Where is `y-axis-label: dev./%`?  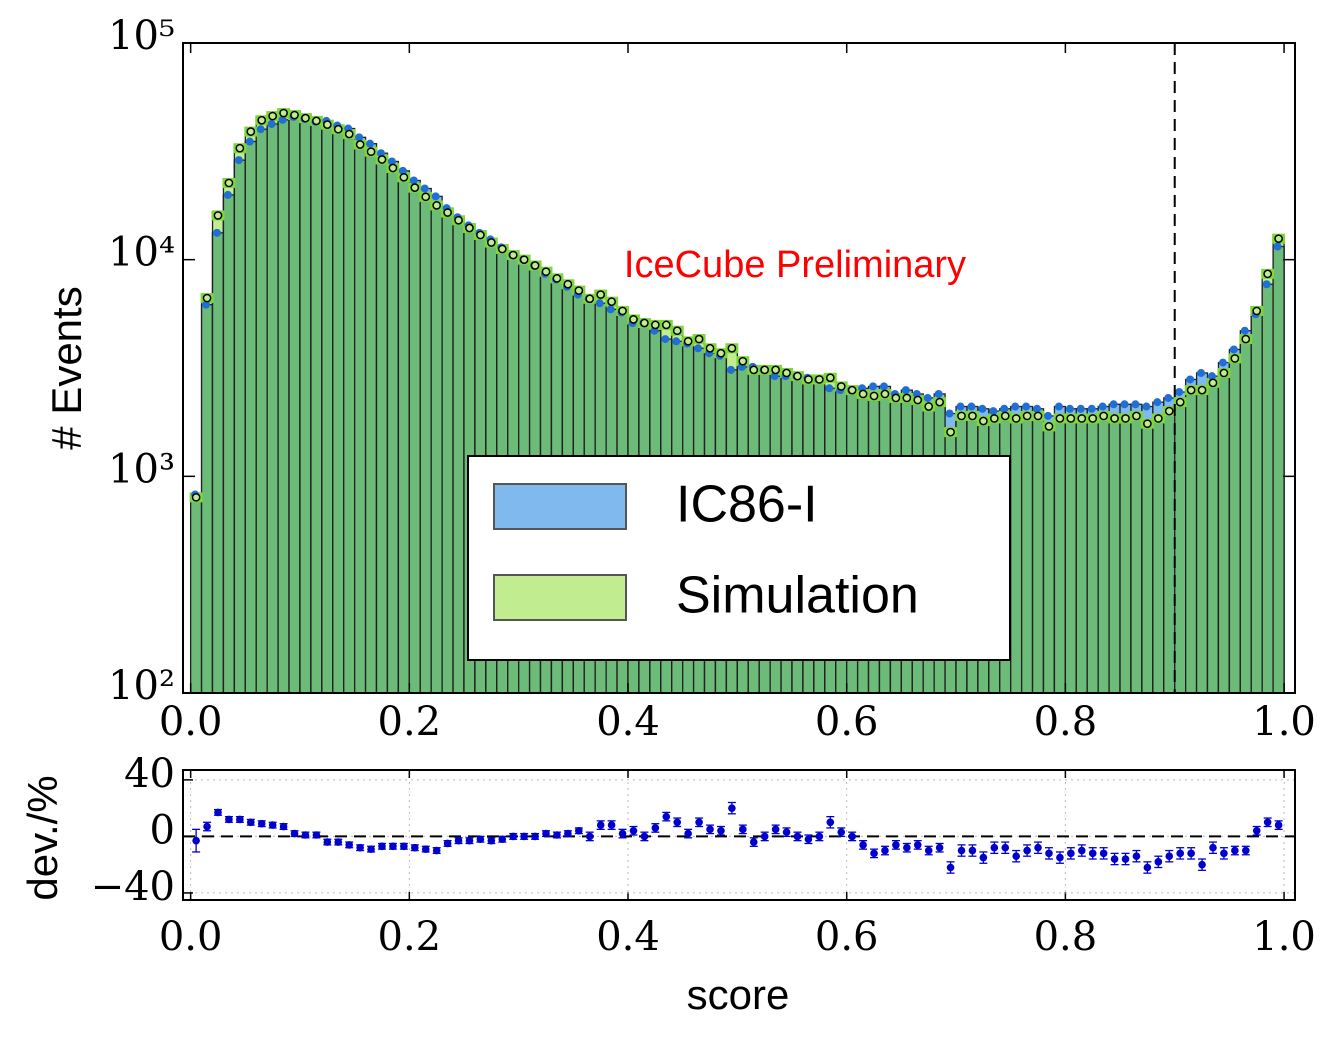
y-axis-label: dev./% is located at coordinates (42, 837).